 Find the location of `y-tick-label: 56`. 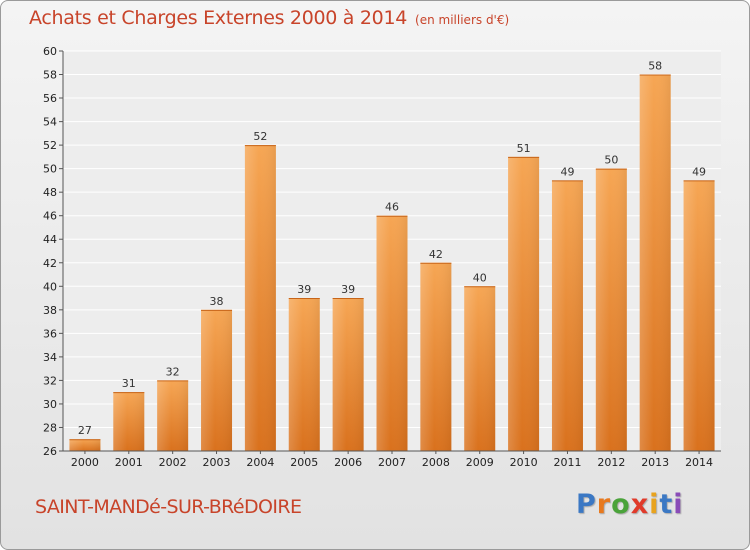

y-tick-label: 56 is located at coordinates (50, 98).